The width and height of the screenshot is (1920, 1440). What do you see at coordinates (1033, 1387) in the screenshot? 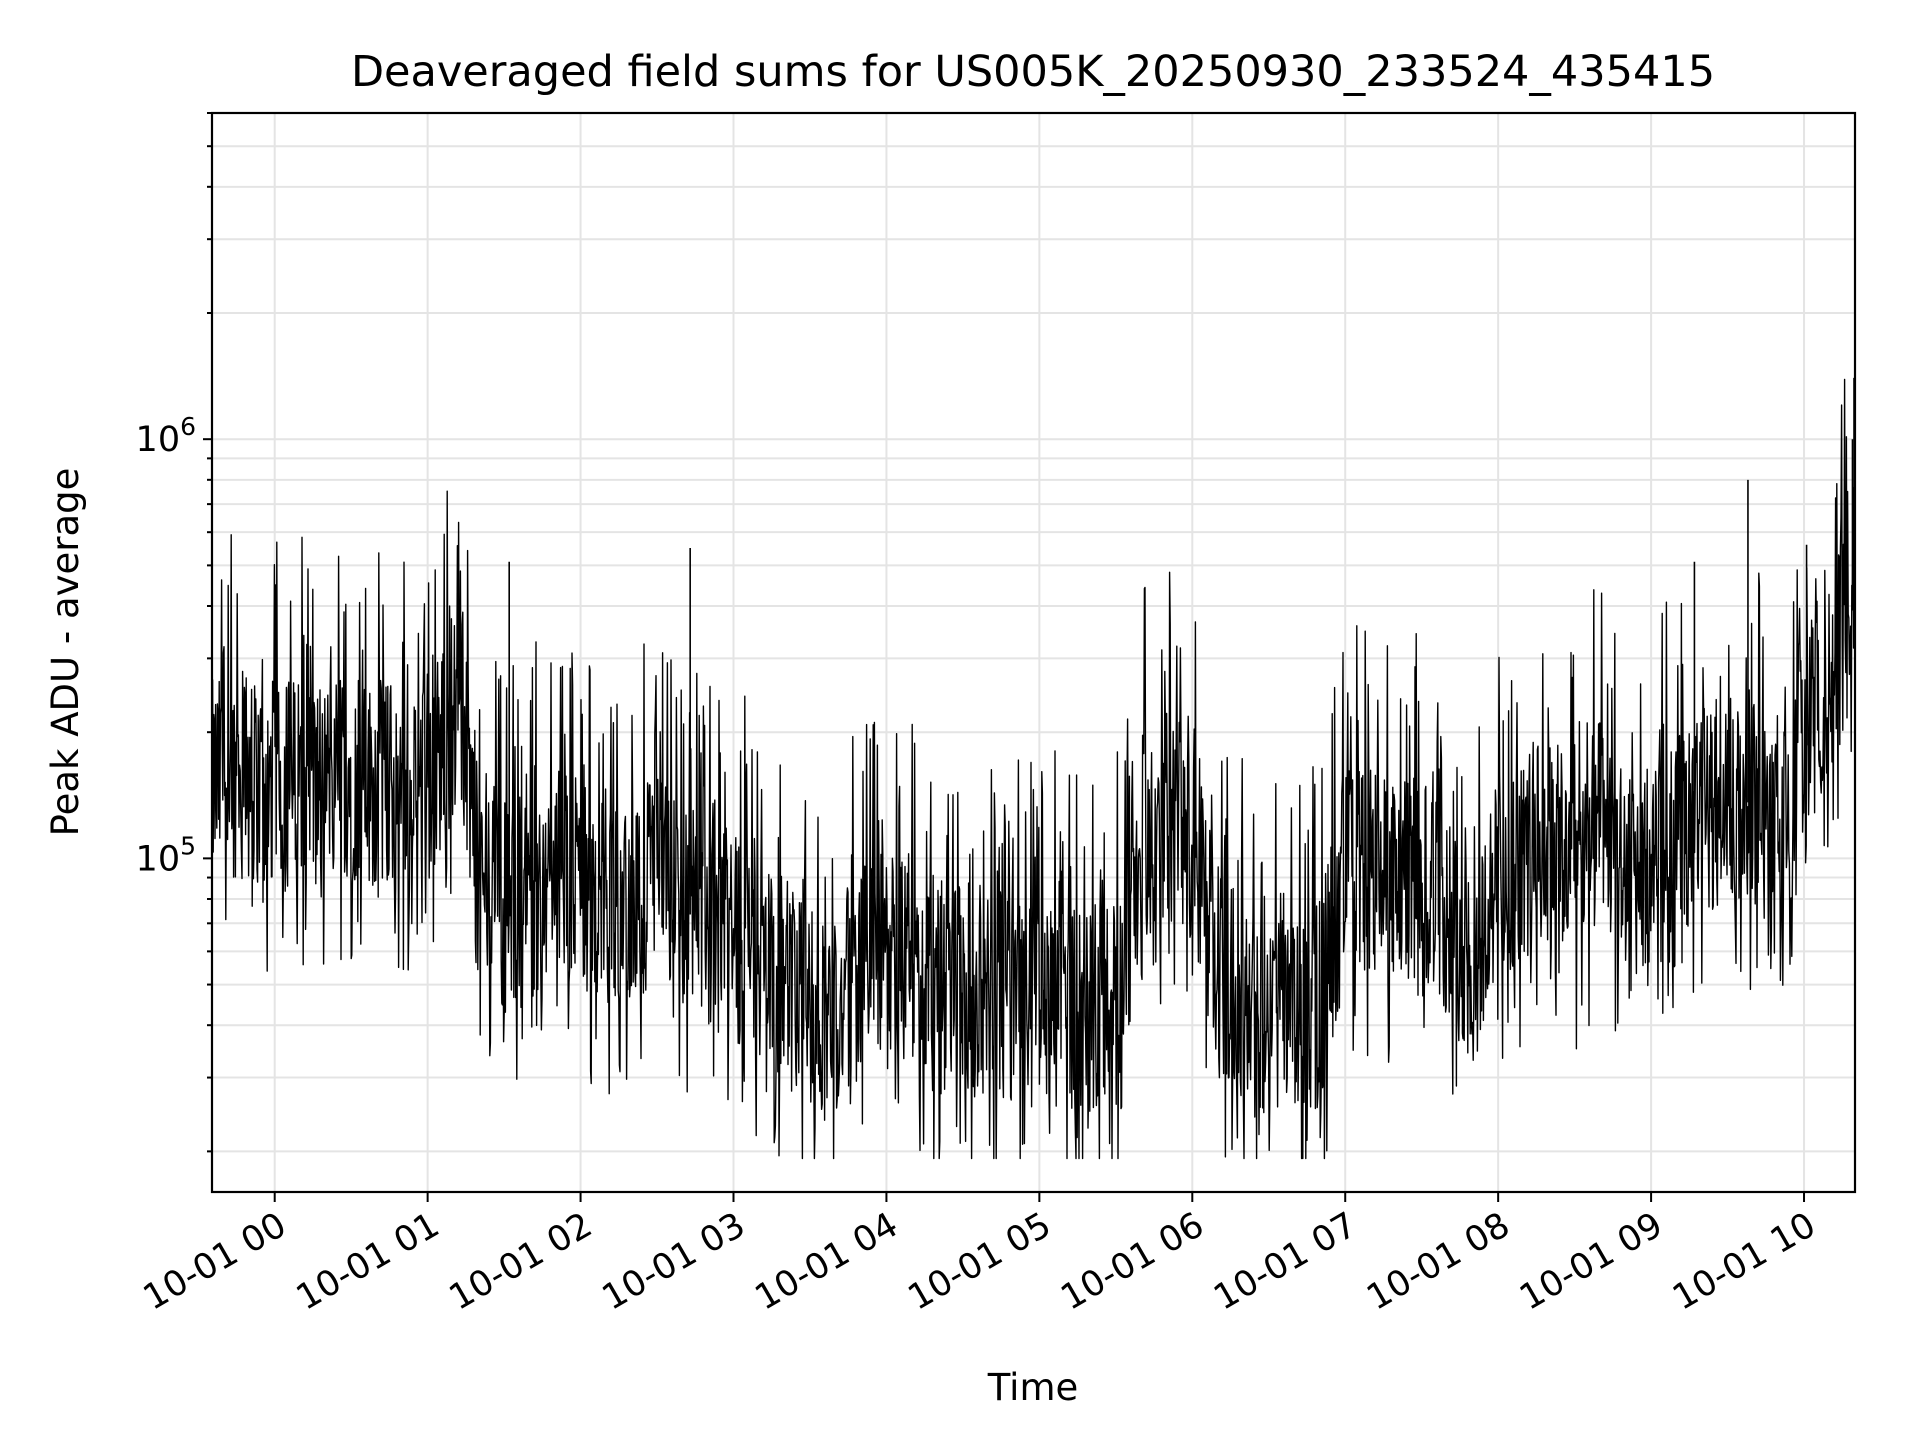
I see `x-axis-label: Time` at bounding box center [1033, 1387].